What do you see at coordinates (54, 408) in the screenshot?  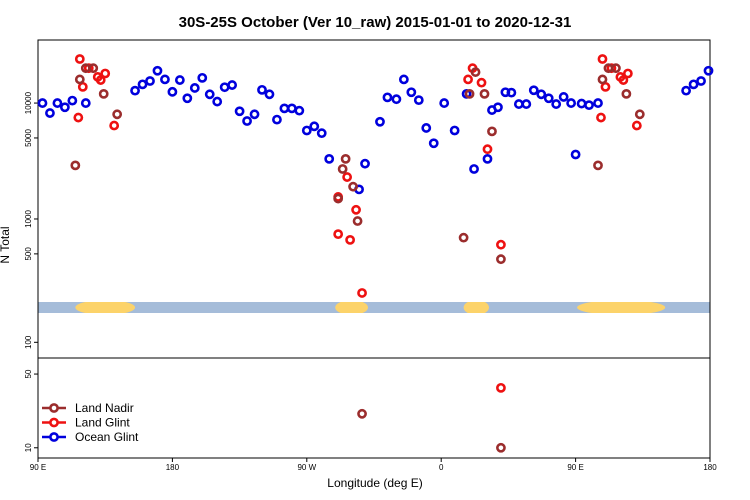 I see `legend-marker-land-nadir` at bounding box center [54, 408].